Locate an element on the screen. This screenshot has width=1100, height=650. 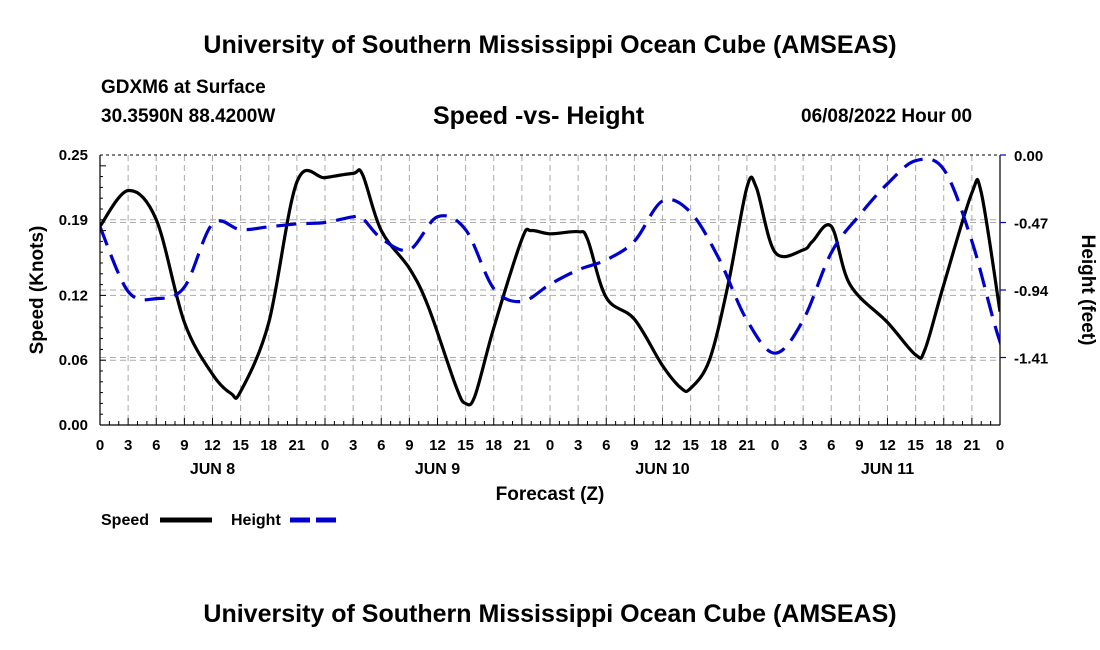
left-tick-label: 0.06 is located at coordinates (73, 360).